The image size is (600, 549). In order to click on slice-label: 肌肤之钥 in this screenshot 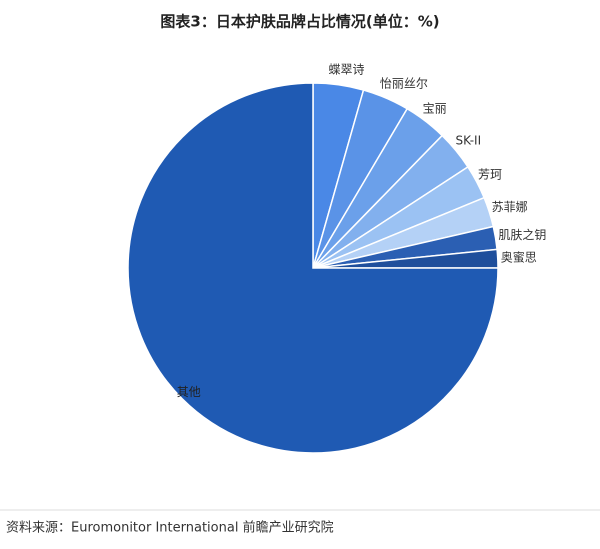, I will do `click(522, 234)`.